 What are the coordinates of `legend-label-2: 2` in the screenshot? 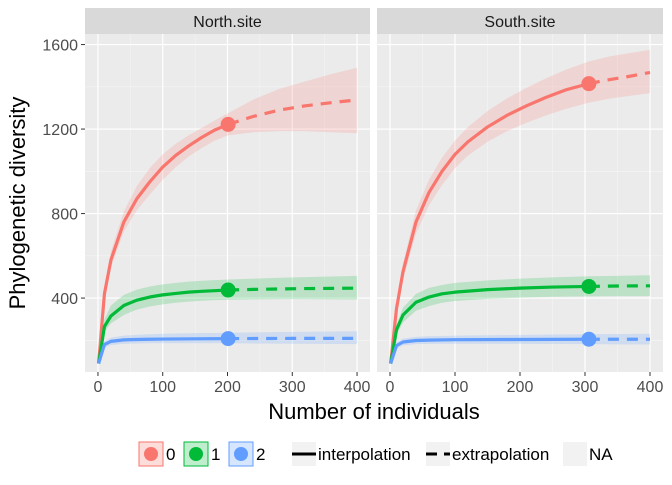 It's located at (260, 454).